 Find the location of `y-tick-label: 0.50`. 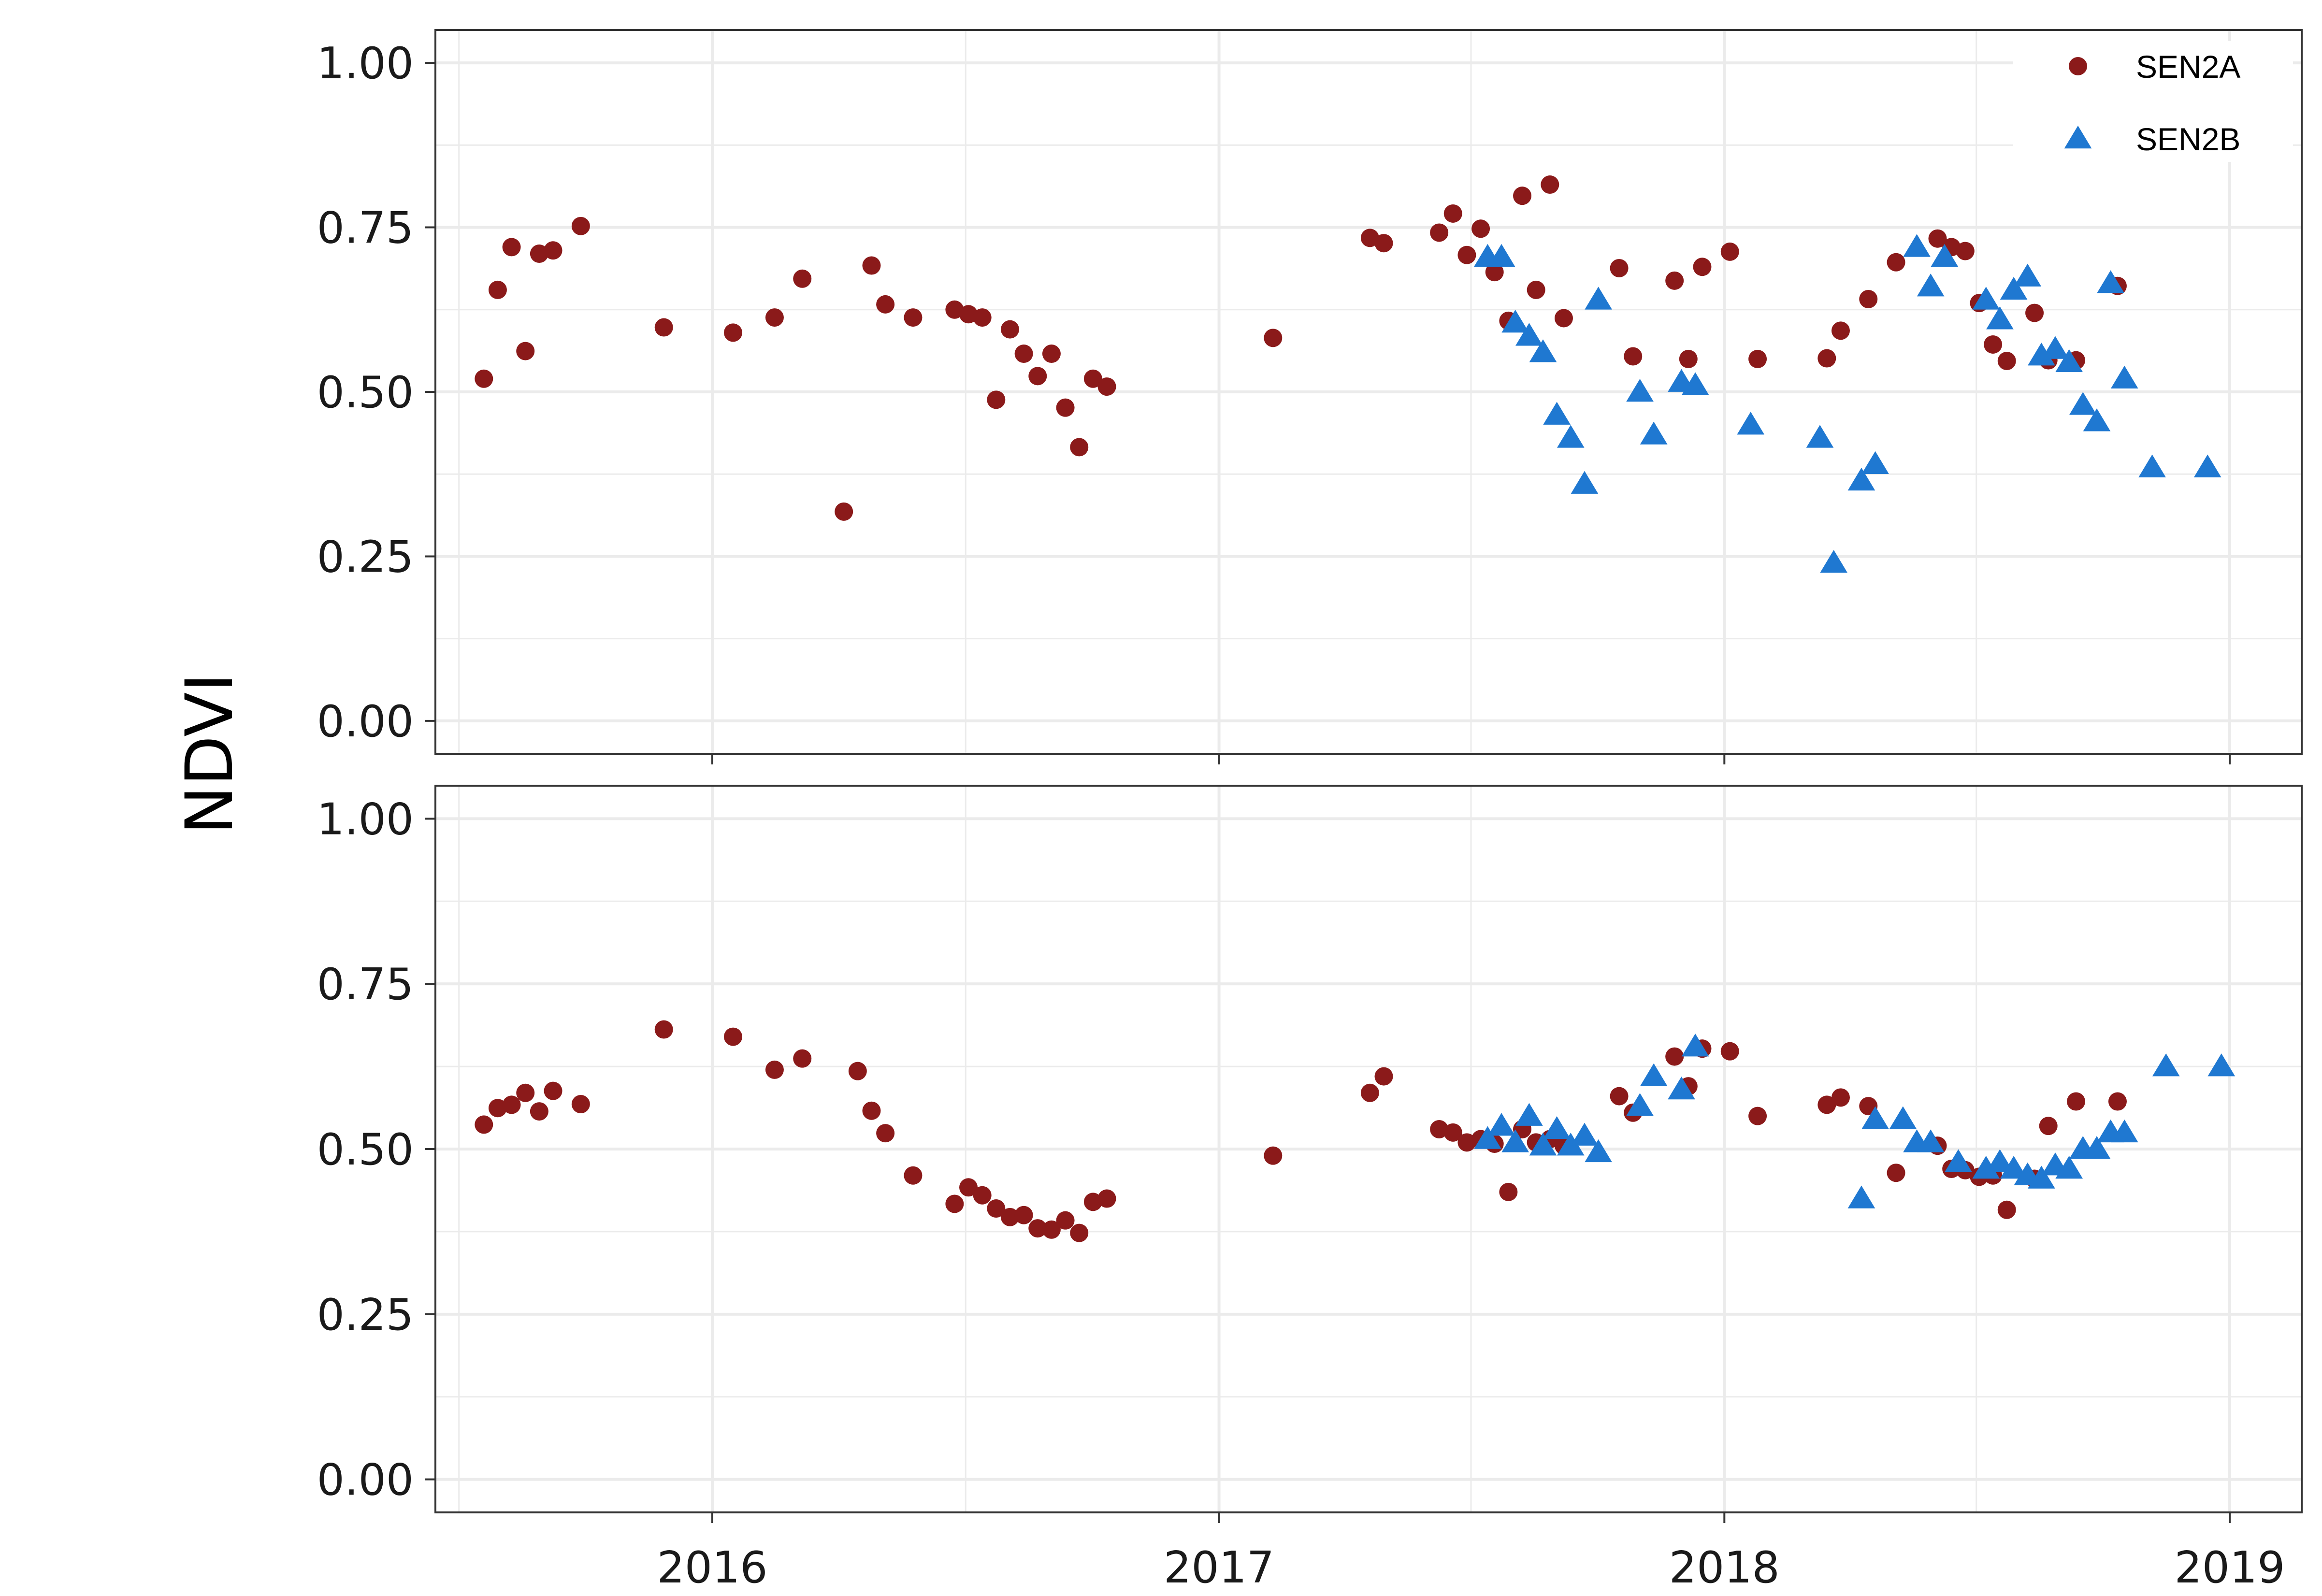

y-tick-label: 0.50 is located at coordinates (365, 392).